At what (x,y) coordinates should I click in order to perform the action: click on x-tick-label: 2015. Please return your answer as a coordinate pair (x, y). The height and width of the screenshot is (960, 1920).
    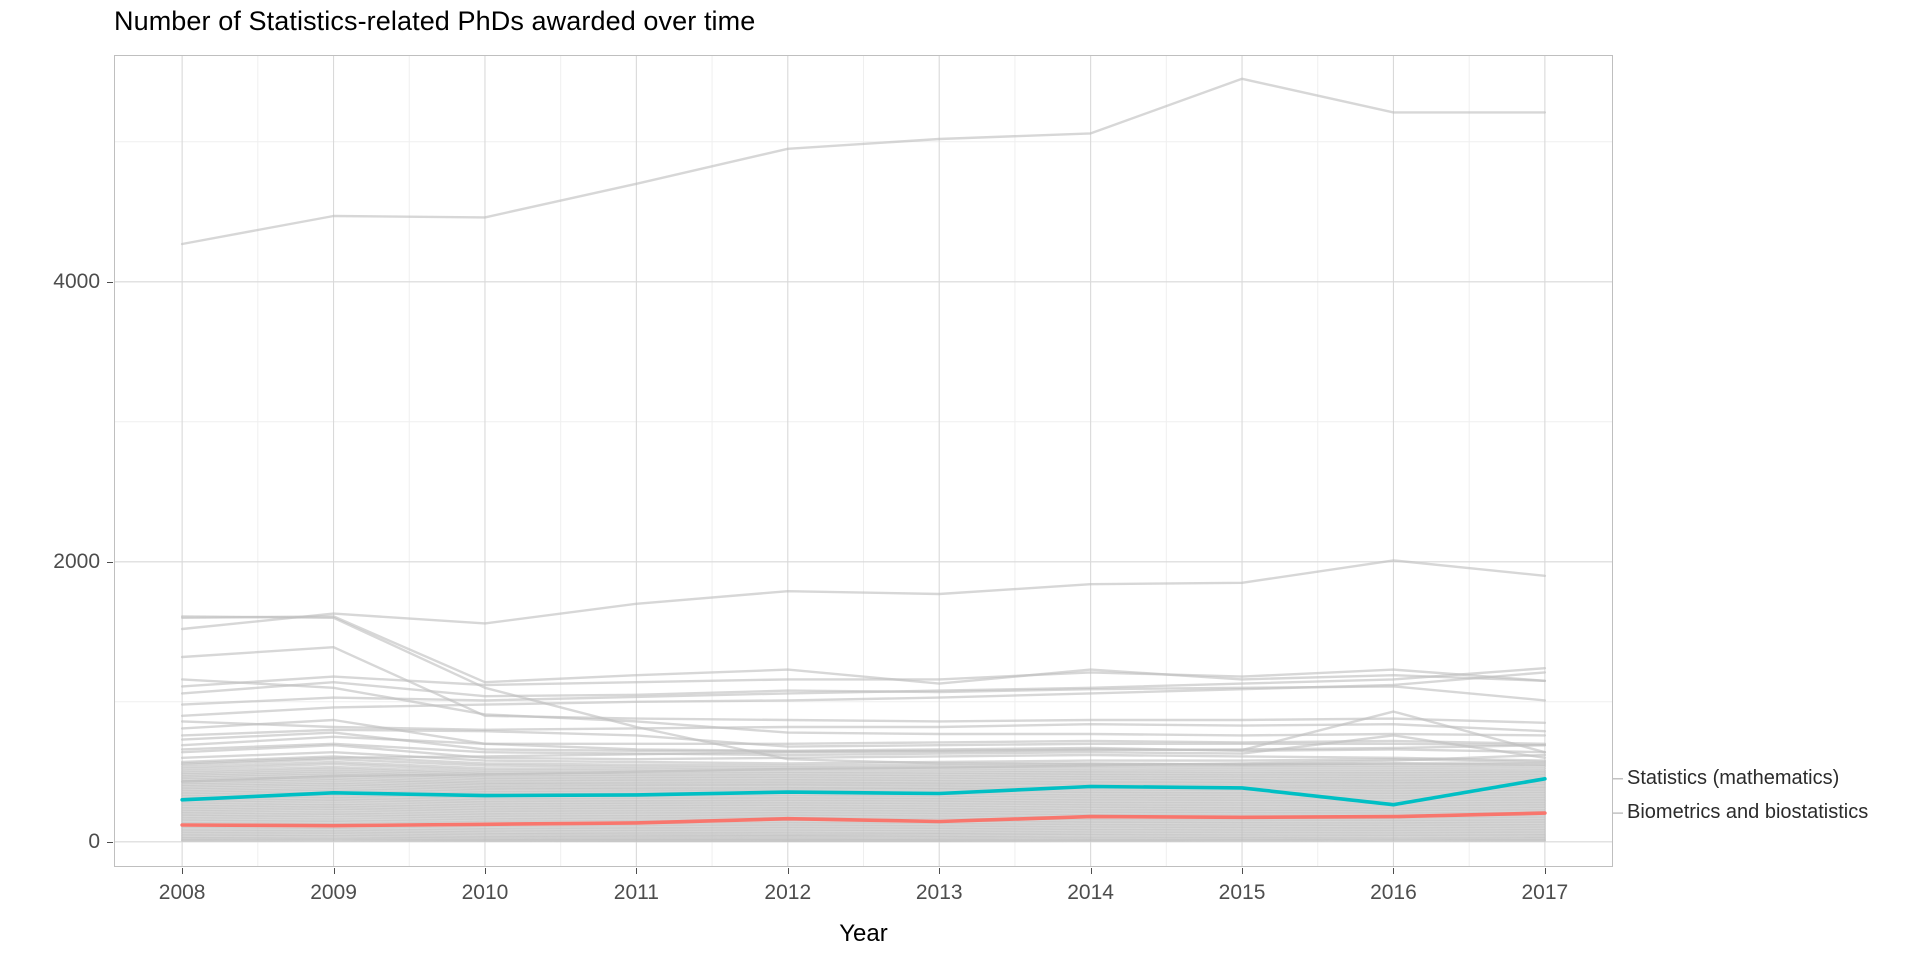
    Looking at the image, I should click on (1242, 892).